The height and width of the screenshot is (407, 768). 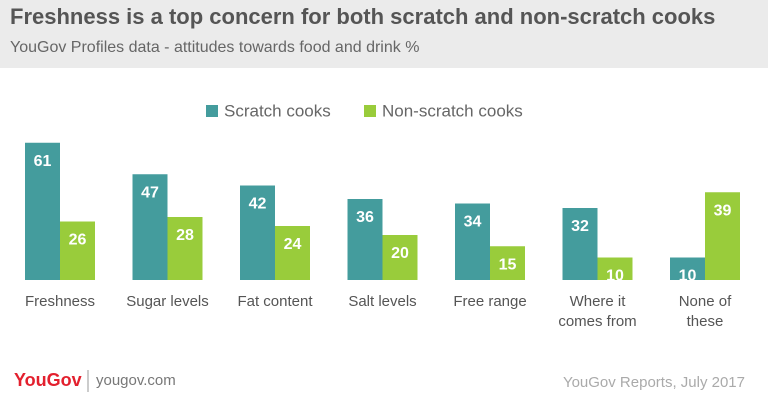 I want to click on source: YouGov Reports, July 2017, so click(x=654, y=382).